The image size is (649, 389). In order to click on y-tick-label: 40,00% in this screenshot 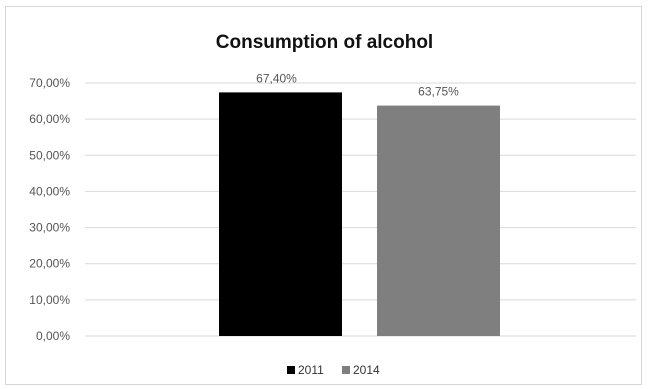, I will do `click(49, 191)`.